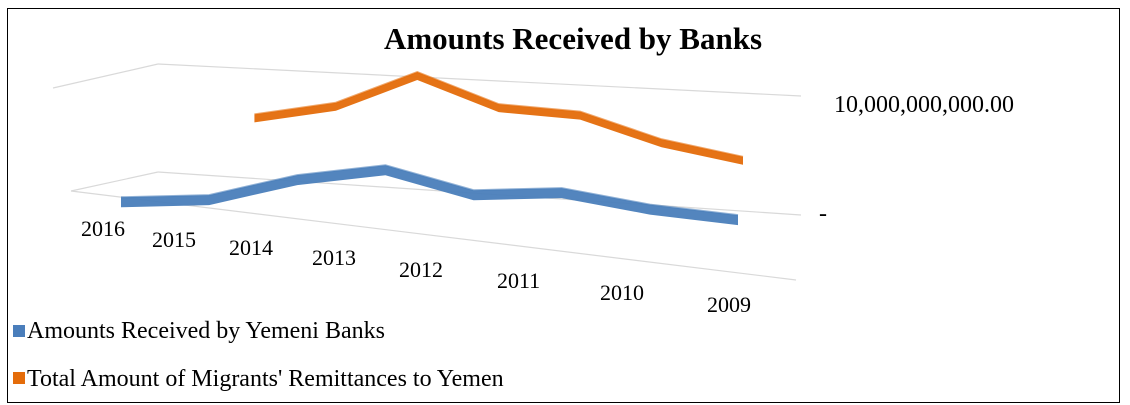 The width and height of the screenshot is (1130, 405). Describe the element at coordinates (823, 214) in the screenshot. I see `y-tick-label-zero: -` at that location.